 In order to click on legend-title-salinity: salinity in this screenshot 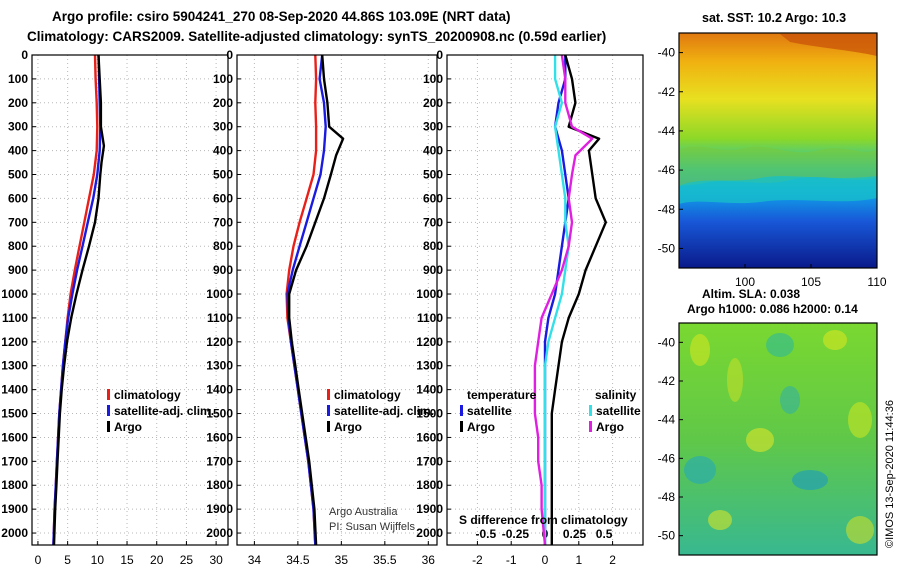, I will do `click(616, 395)`.